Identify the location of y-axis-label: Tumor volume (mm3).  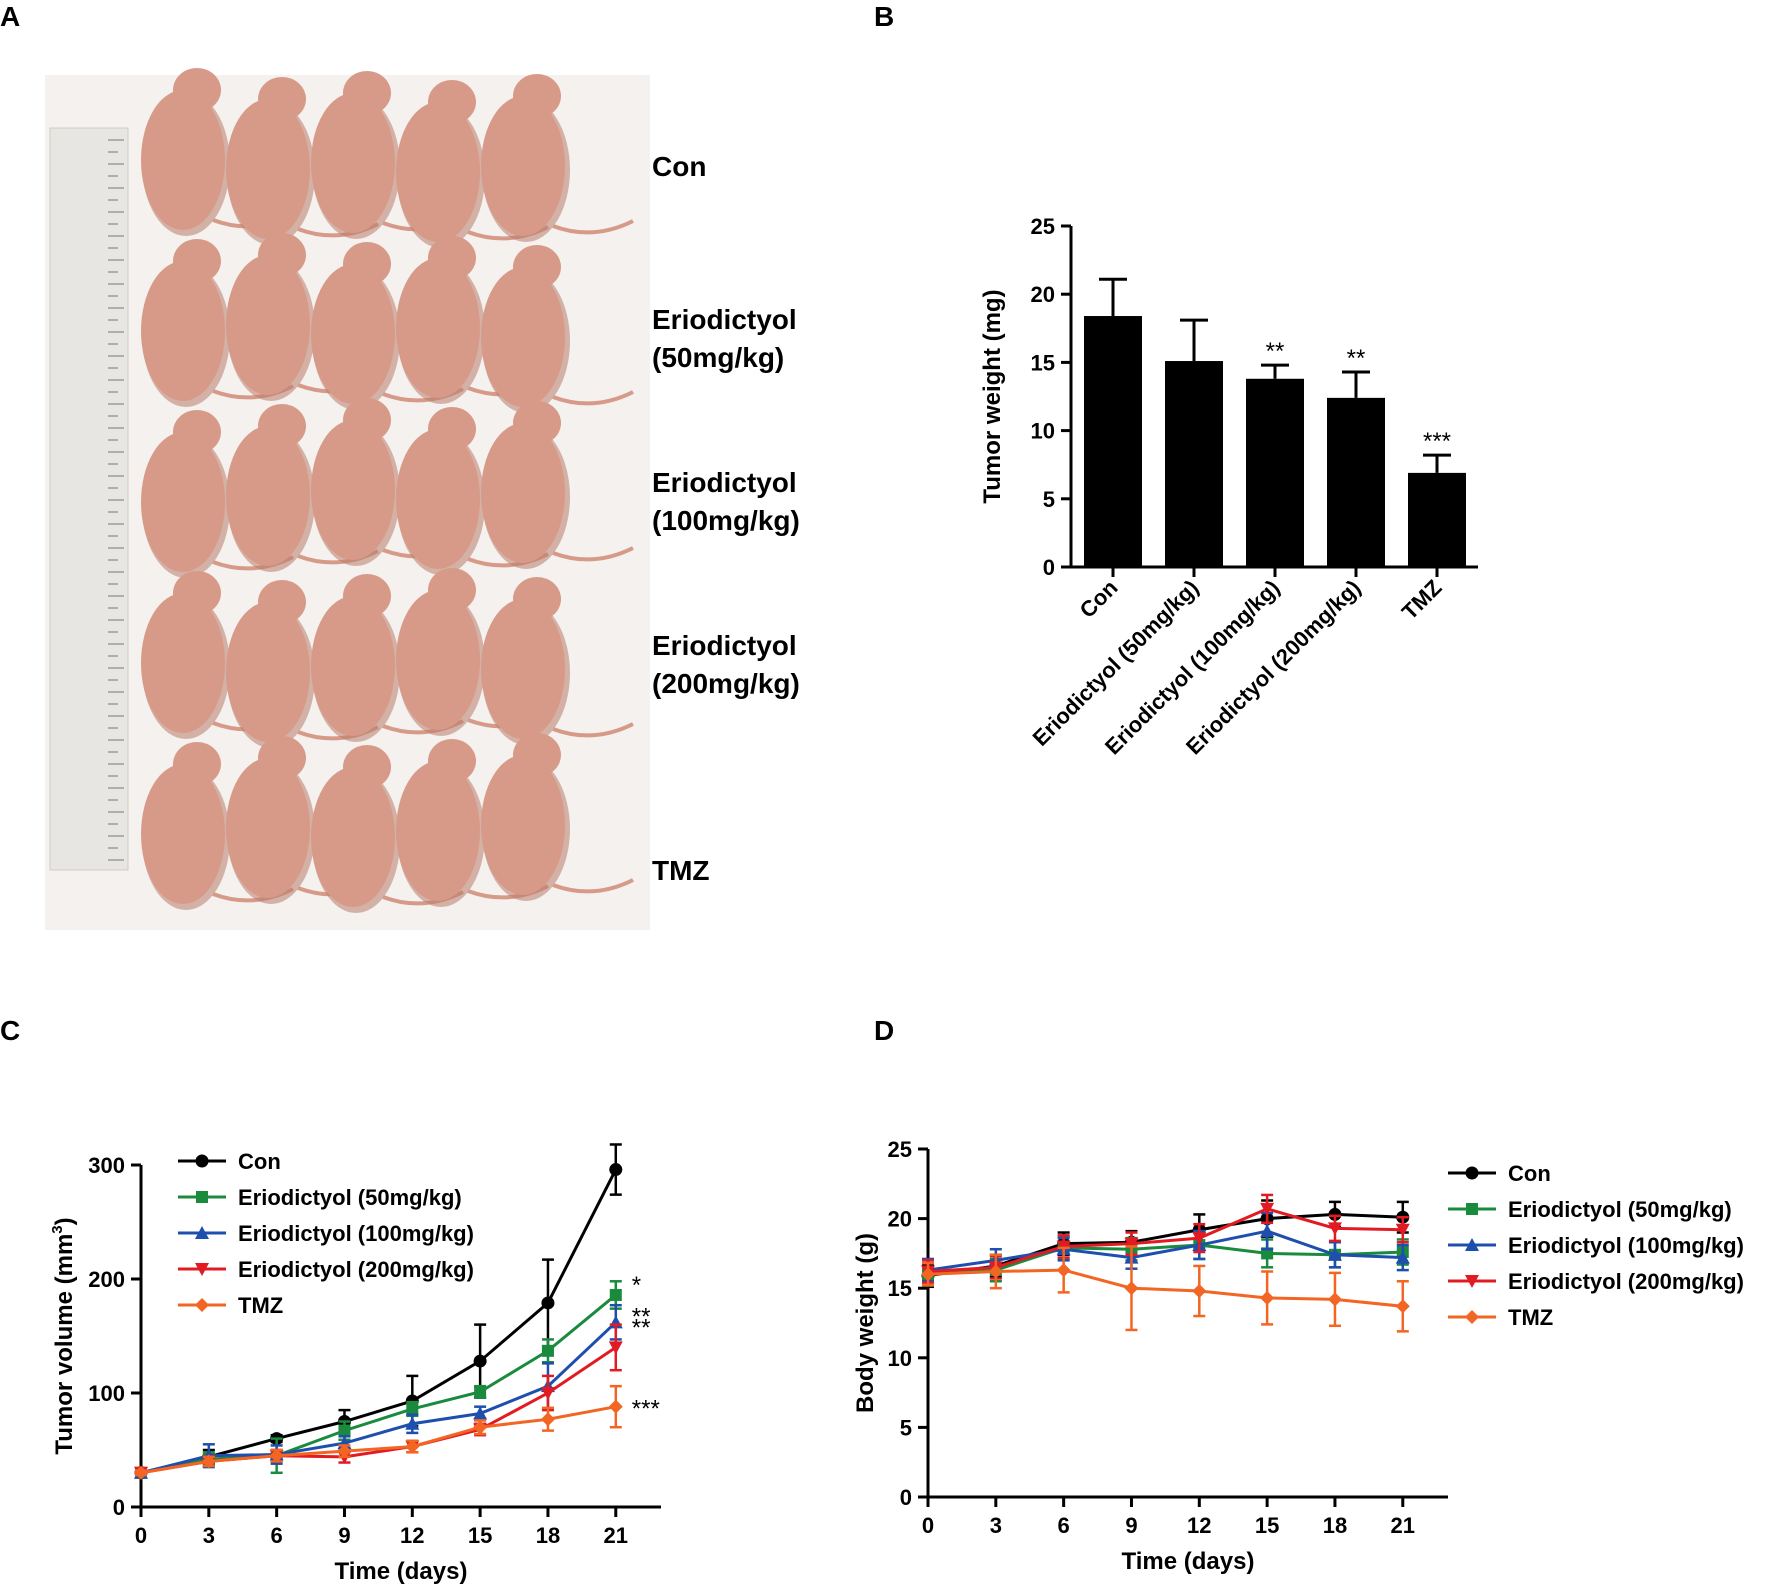
(63, 1335).